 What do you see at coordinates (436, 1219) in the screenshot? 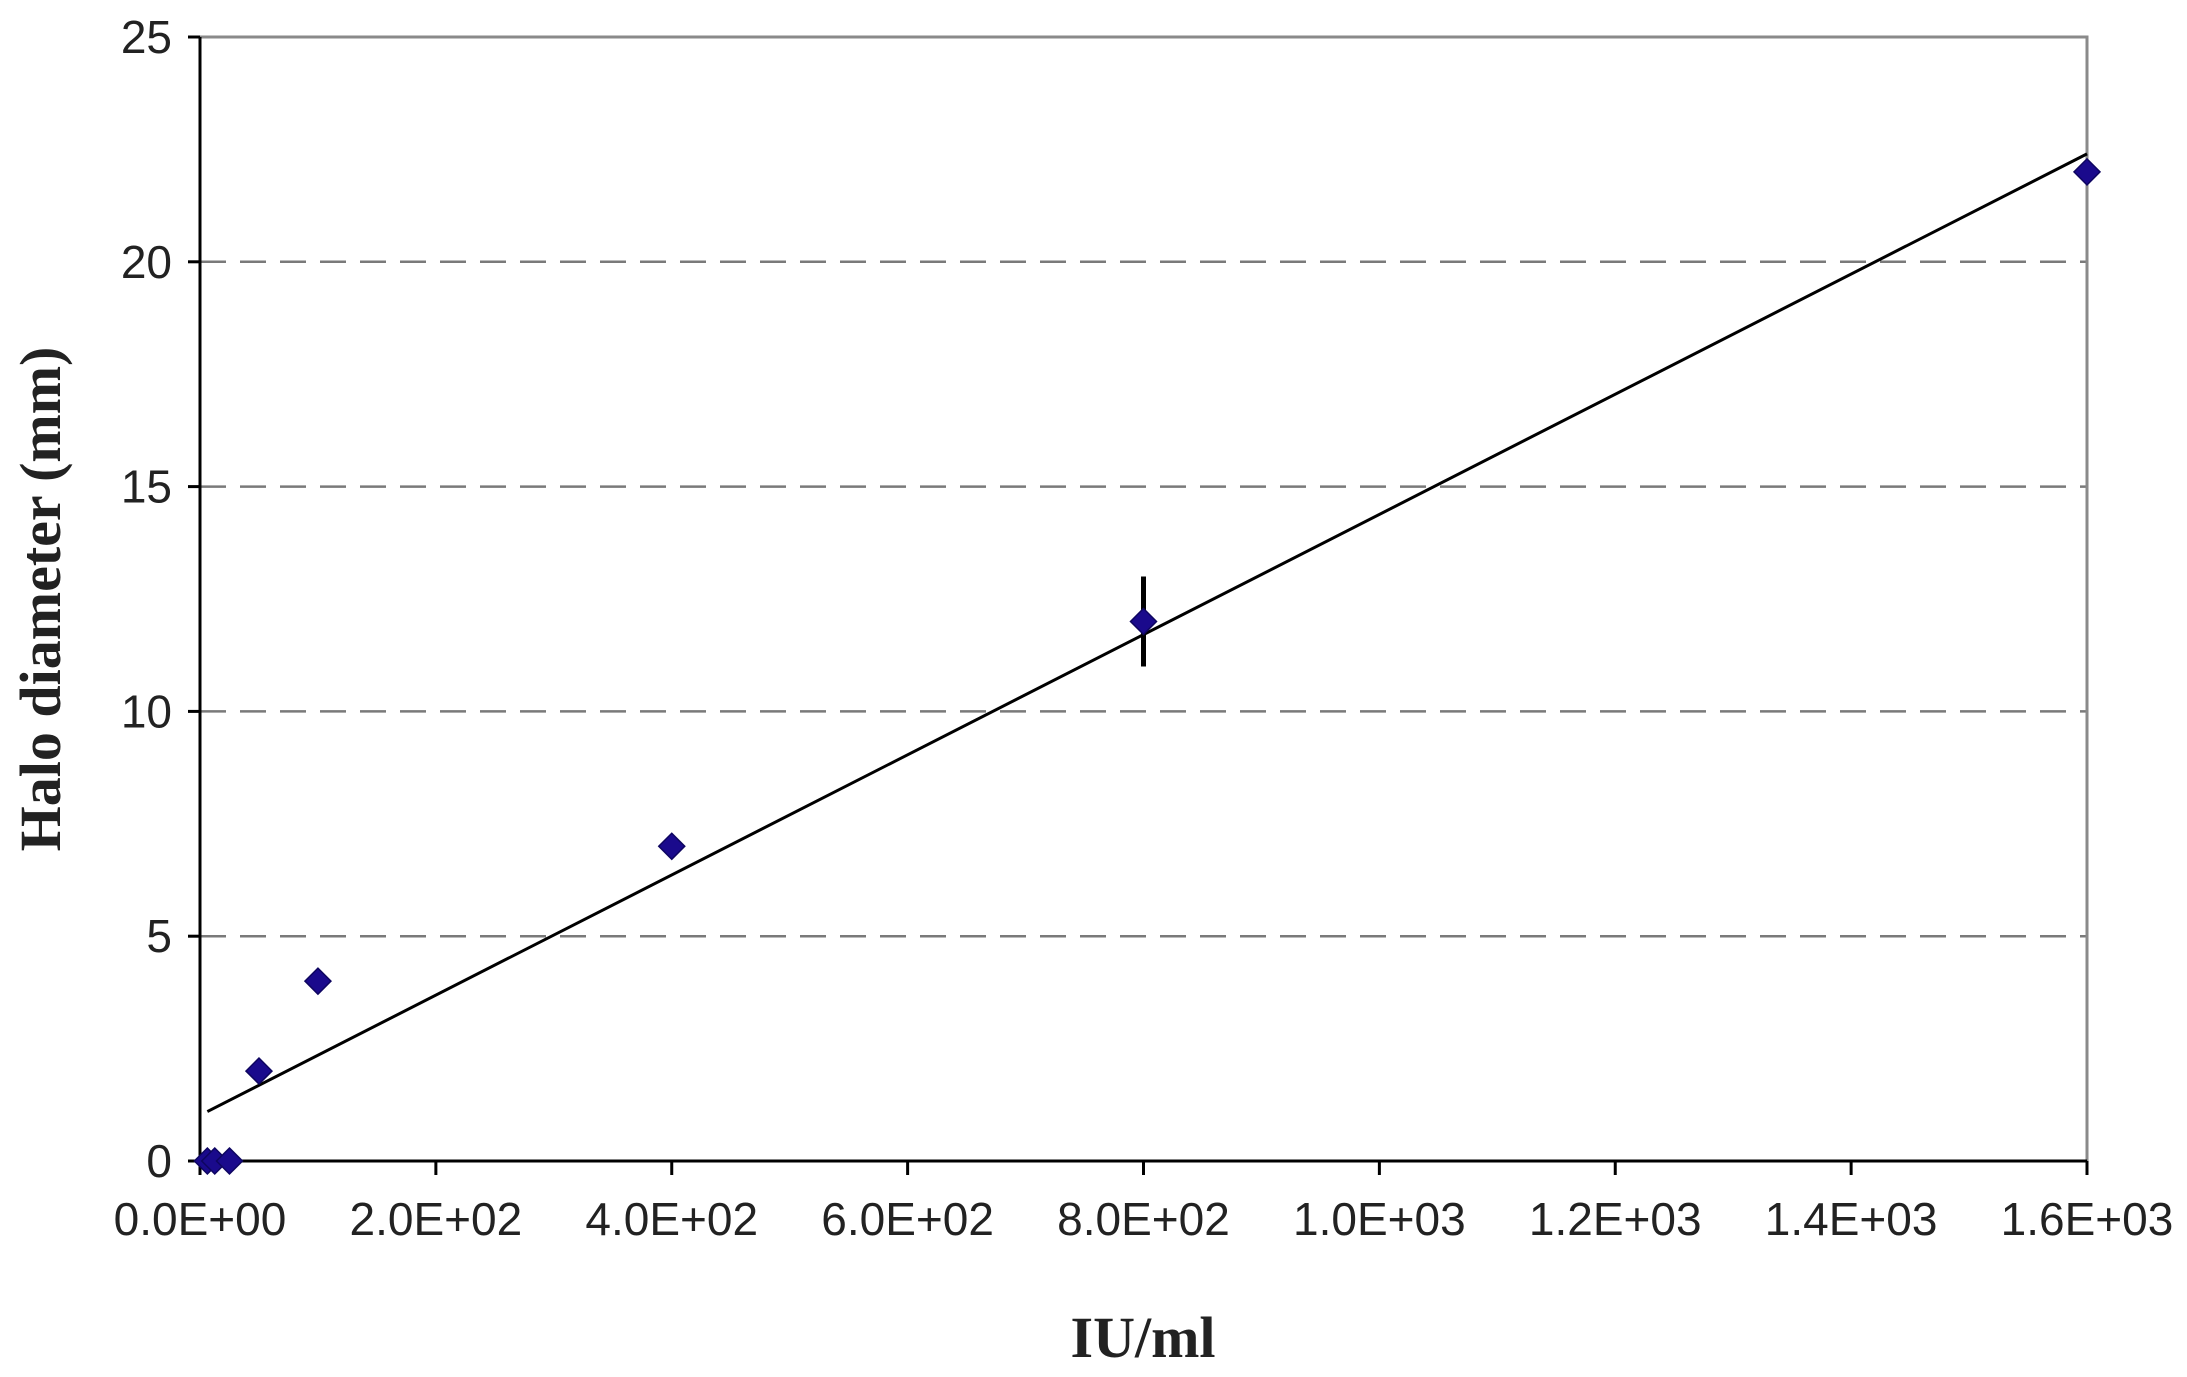
I see `x-tick-label: 2.0E+02` at bounding box center [436, 1219].